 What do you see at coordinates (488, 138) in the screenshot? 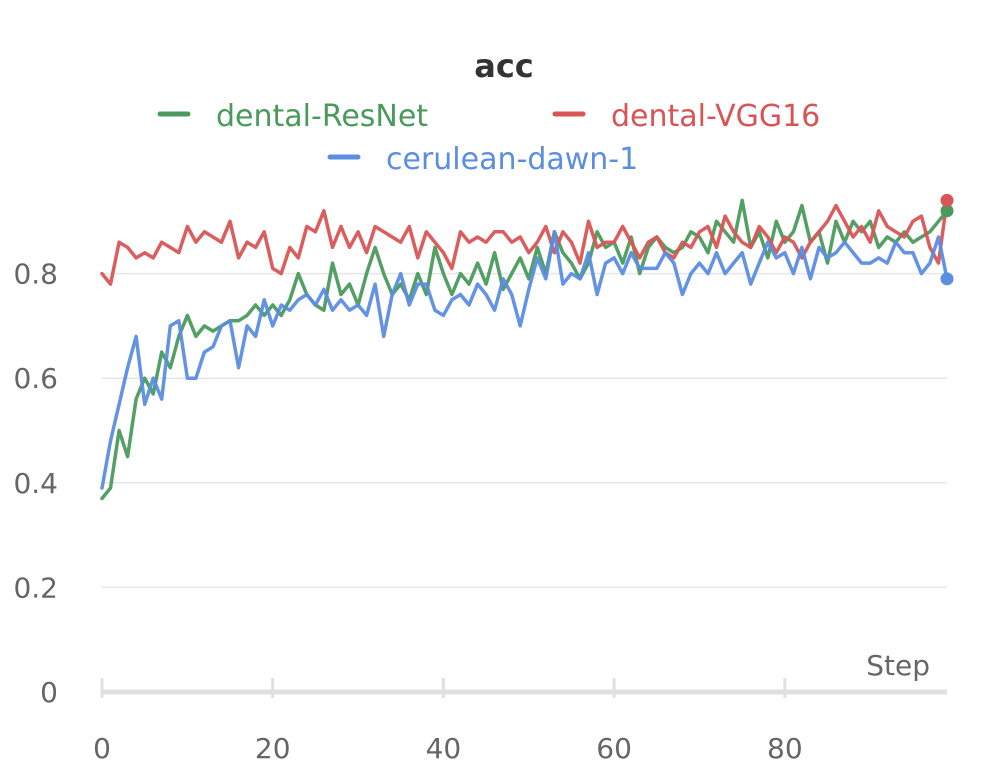
I see `chart-legend: dental-ResNet dental-VGG16 cerulean-dawn-1` at bounding box center [488, 138].